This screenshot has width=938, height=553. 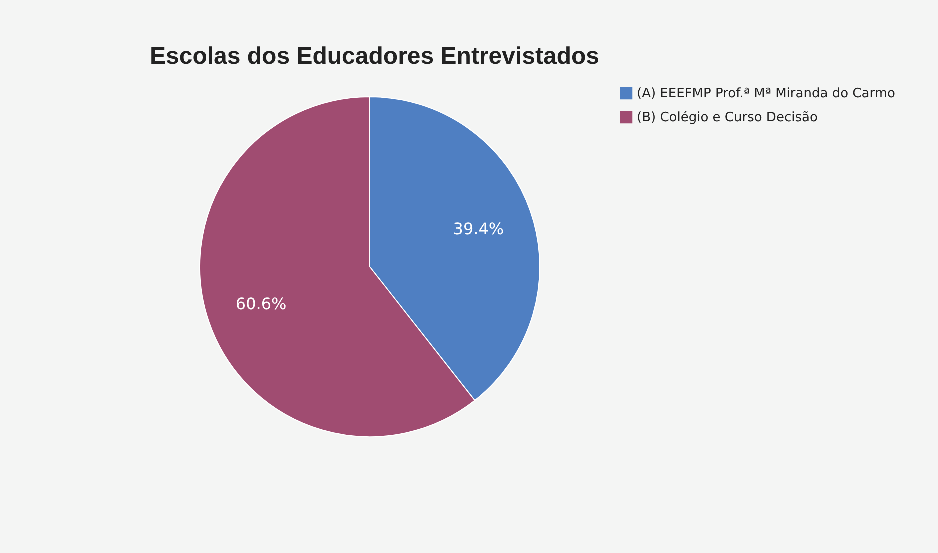 What do you see at coordinates (766, 94) in the screenshot?
I see `legend-label: (A) EEEFMP Prof.ª Mª Miranda do Carmo` at bounding box center [766, 94].